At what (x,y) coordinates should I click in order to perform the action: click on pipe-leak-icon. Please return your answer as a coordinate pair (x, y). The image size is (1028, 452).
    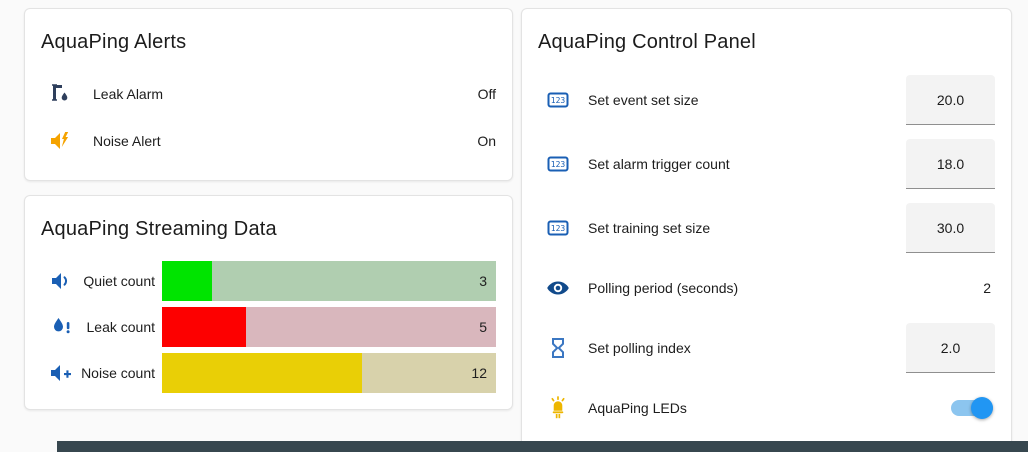
    Looking at the image, I should click on (61, 94).